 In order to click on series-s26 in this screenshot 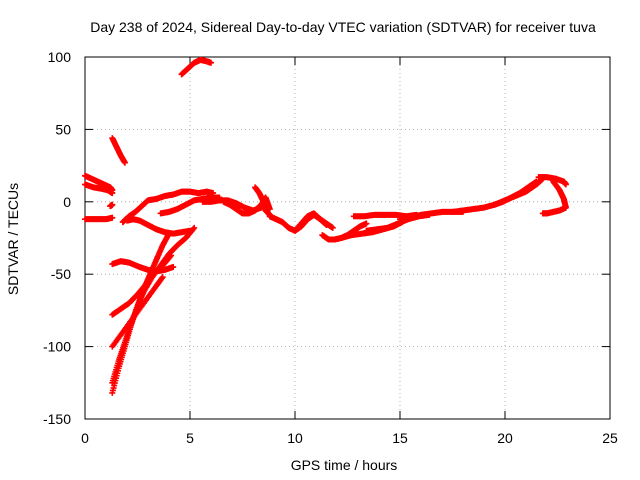, I will do `click(515, 193)`.